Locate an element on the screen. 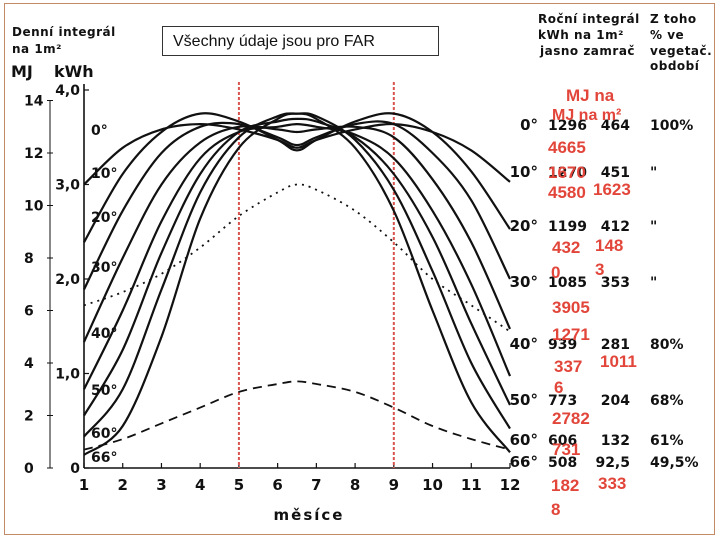 Image resolution: width=720 pixels, height=540 pixels. curve-label-left-2: 20° is located at coordinates (104, 218).